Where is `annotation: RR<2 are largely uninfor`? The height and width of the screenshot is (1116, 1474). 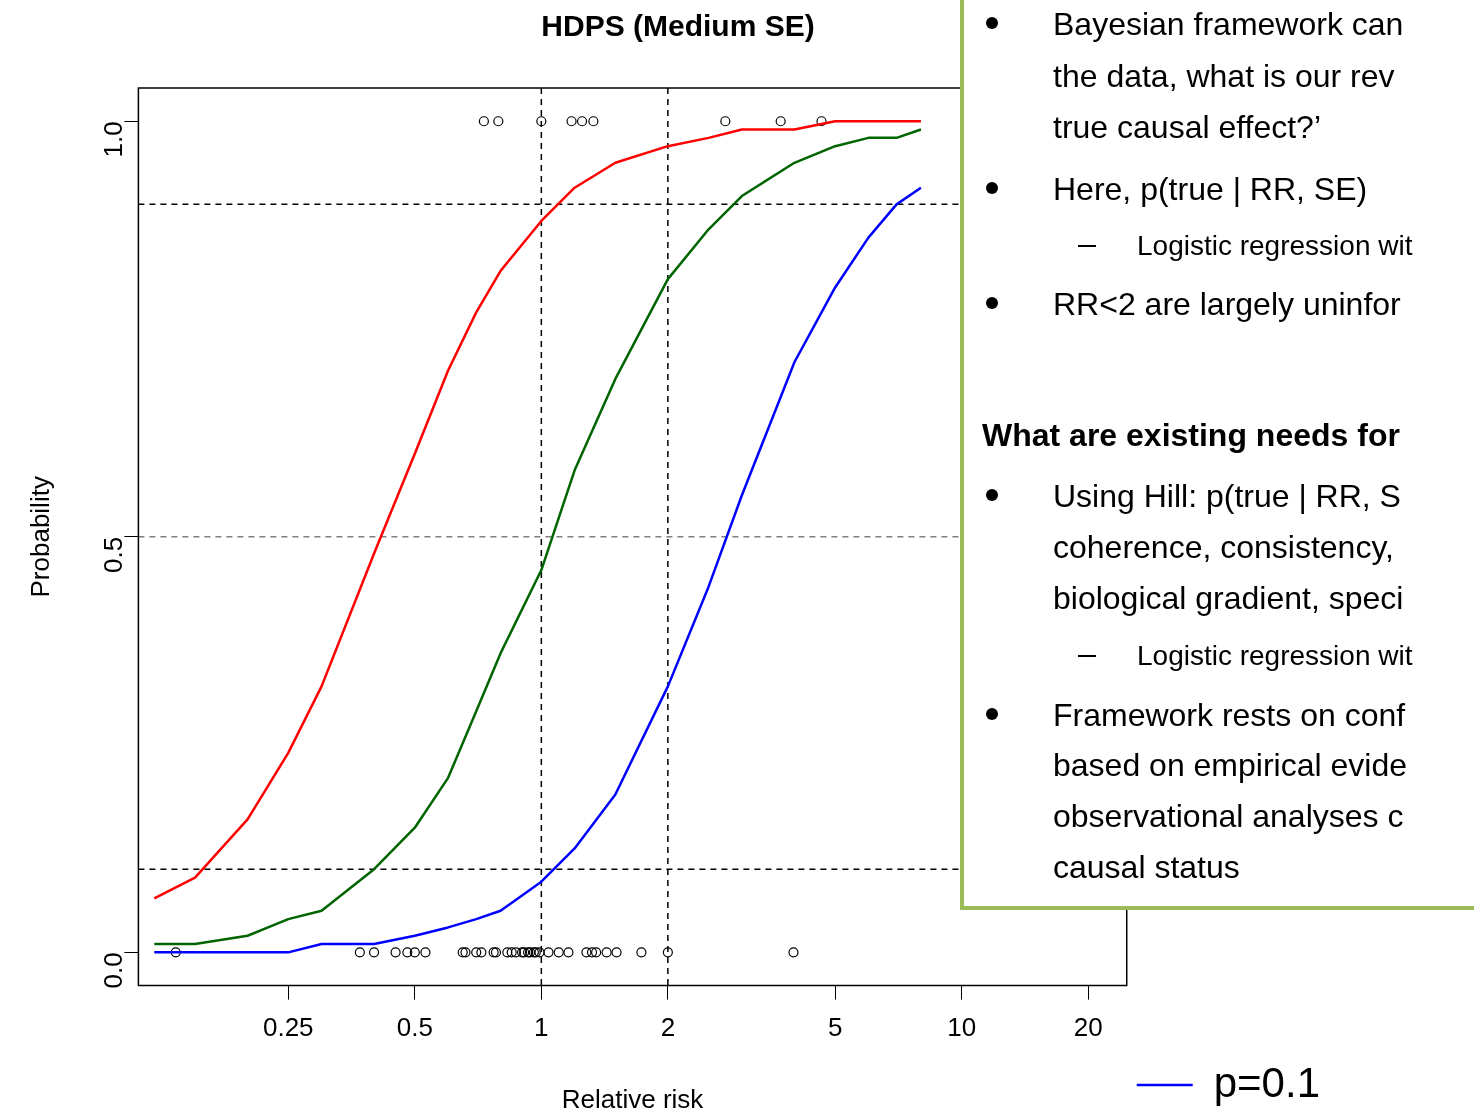
annotation: RR<2 are largely uninfor is located at coordinates (1227, 304).